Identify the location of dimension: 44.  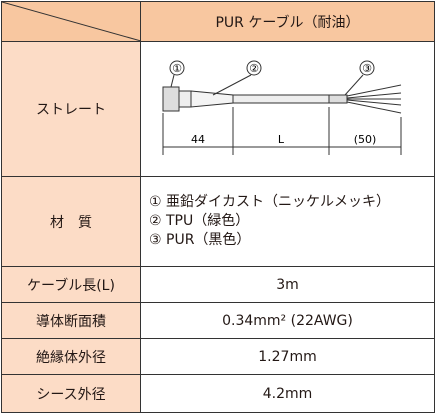
(198, 139).